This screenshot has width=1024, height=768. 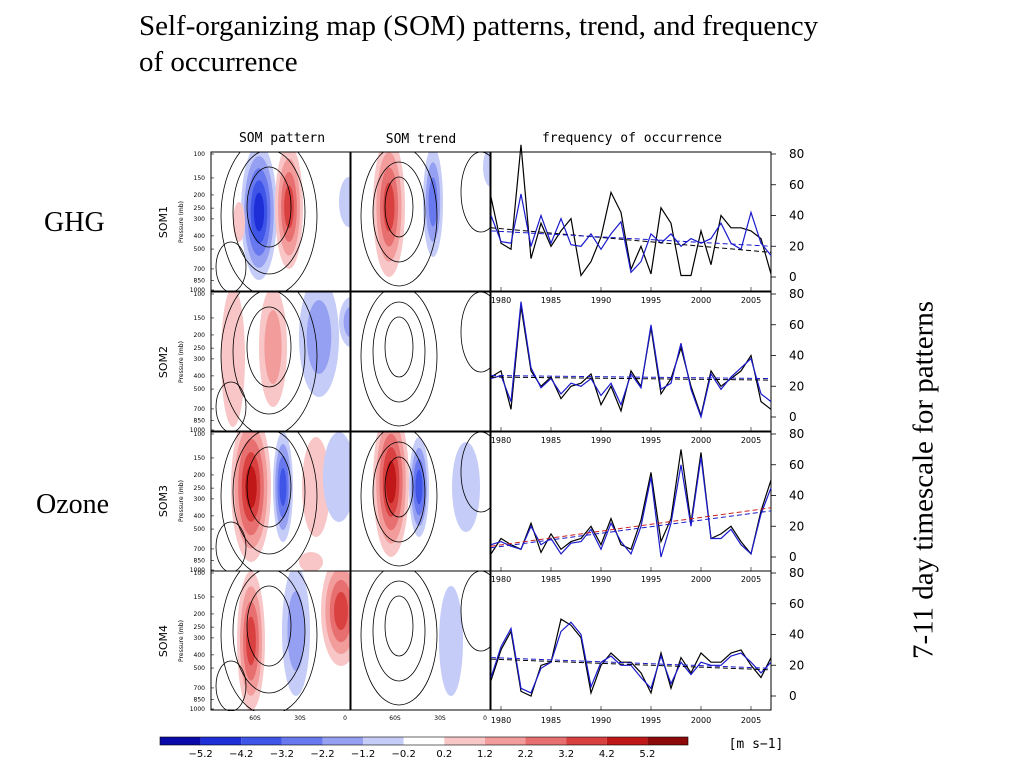 I want to click on som2-trend-line-blue, so click(x=631, y=377).